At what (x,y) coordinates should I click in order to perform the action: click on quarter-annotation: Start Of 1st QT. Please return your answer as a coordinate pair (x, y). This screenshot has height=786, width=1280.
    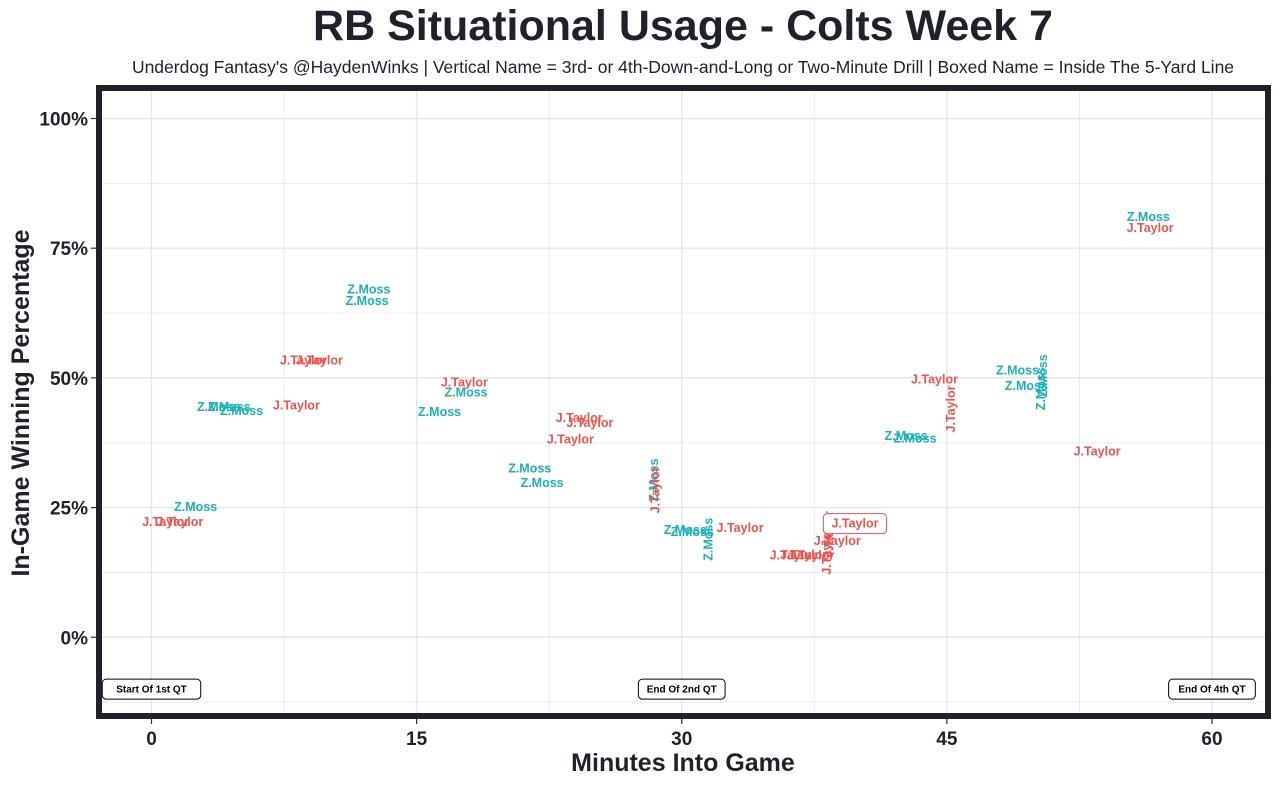
    Looking at the image, I should click on (151, 689).